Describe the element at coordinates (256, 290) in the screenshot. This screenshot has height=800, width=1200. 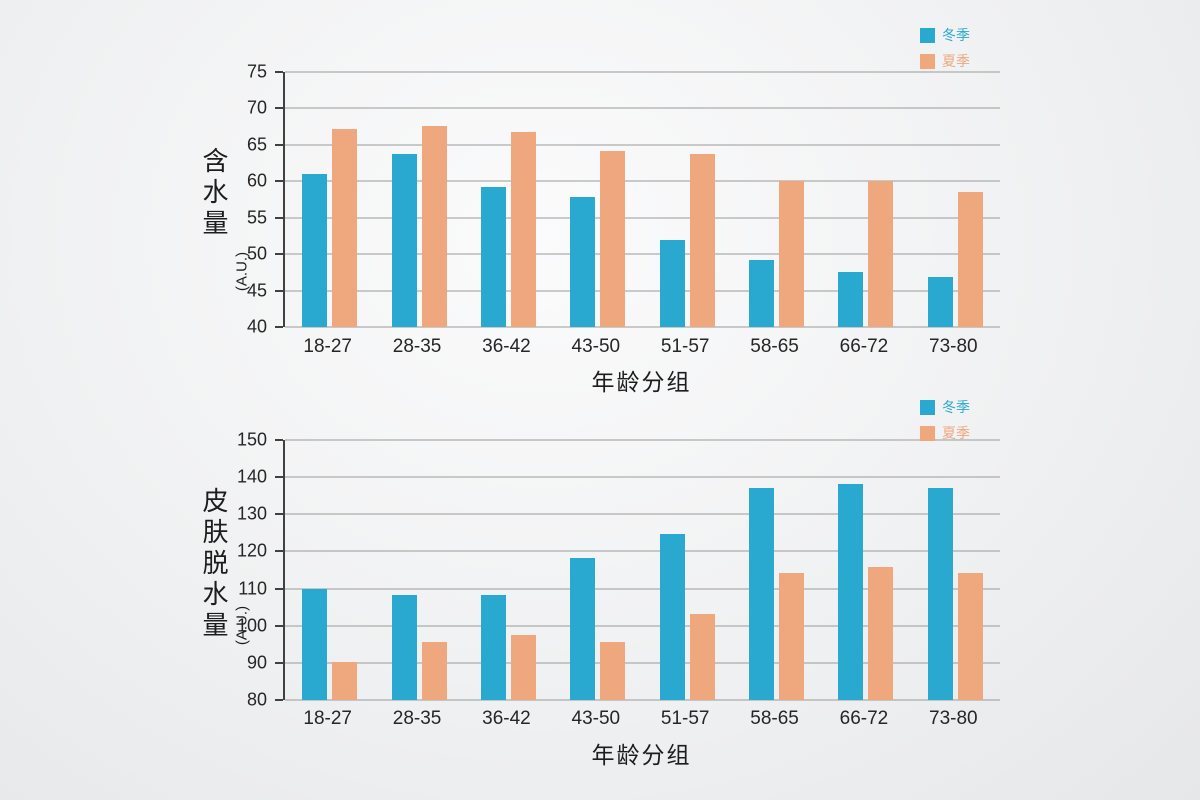
I see `y-tick-label: 45` at that location.